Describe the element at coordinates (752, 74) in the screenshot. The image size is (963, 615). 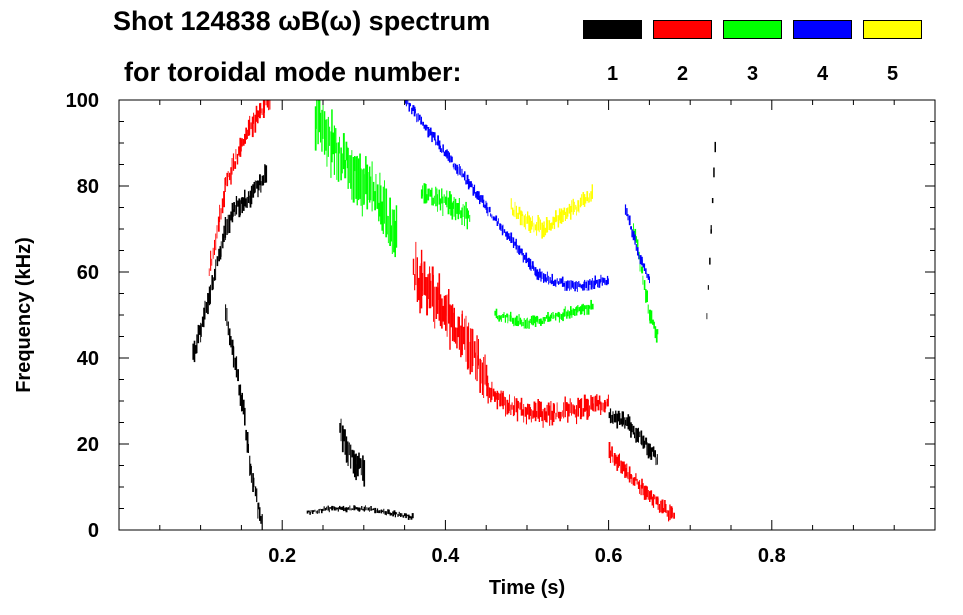
I see `legend-label-mode-3: 3` at that location.